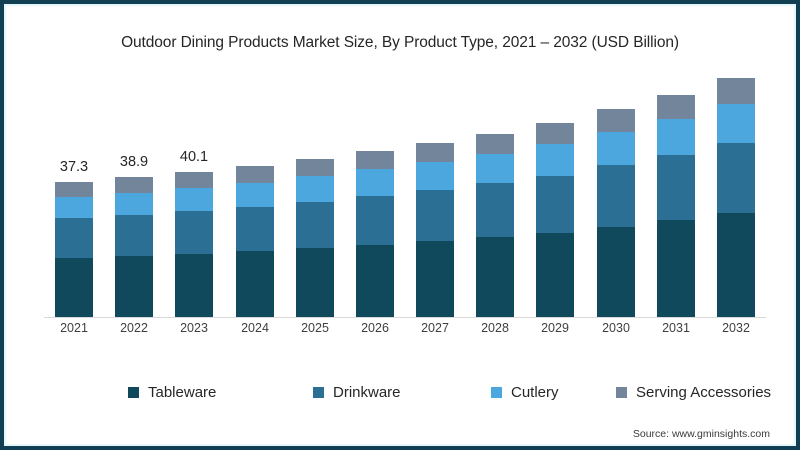 The width and height of the screenshot is (800, 450). What do you see at coordinates (74, 328) in the screenshot?
I see `x-axis-tick-2021: 2021` at bounding box center [74, 328].